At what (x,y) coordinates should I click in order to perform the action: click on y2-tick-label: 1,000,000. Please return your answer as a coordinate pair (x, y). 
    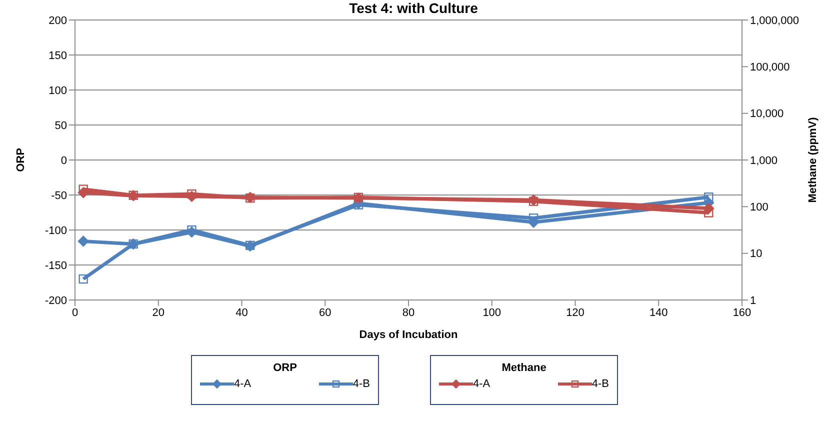
    Looking at the image, I should click on (774, 20).